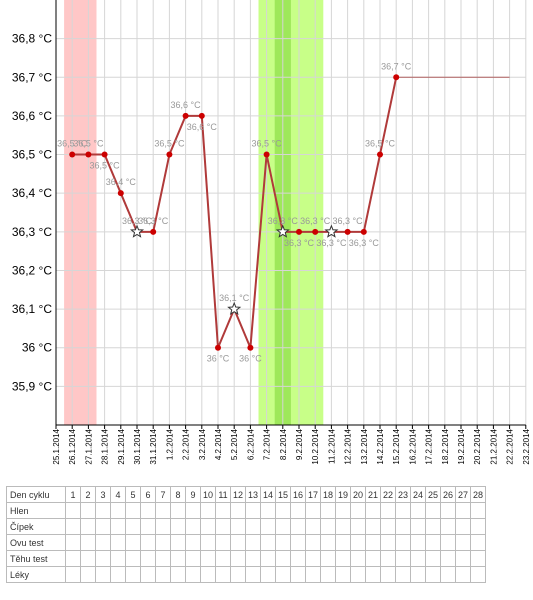 This screenshot has height=600, width=533. Describe the element at coordinates (36, 526) in the screenshot. I see `row-label: Čípek` at that location.